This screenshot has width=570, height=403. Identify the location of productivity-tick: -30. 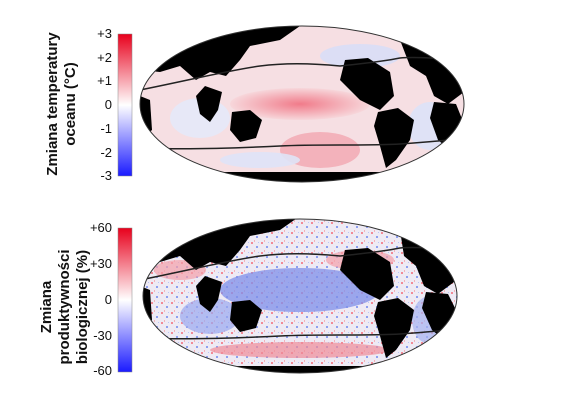
(102, 335).